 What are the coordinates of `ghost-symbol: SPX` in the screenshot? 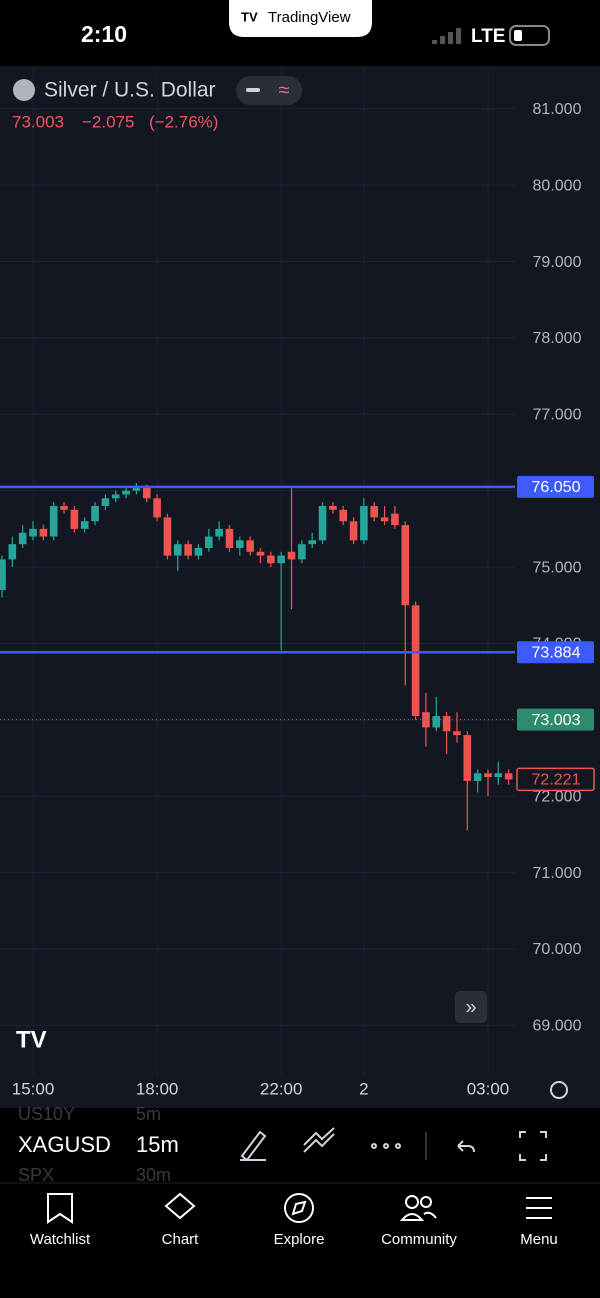 It's located at (36, 1175).